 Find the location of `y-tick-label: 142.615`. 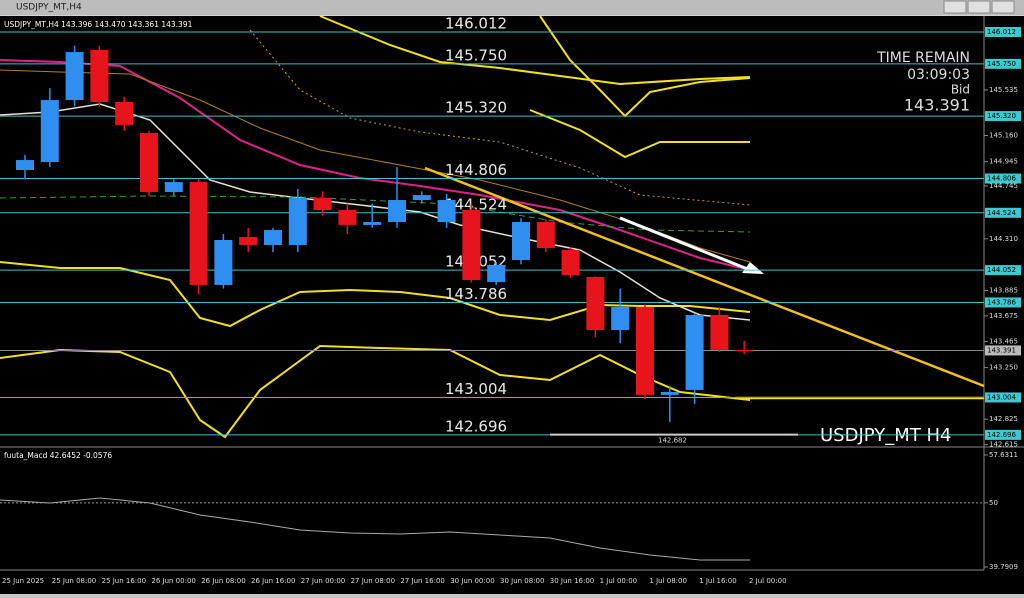

y-tick-label: 142.615 is located at coordinates (1003, 445).